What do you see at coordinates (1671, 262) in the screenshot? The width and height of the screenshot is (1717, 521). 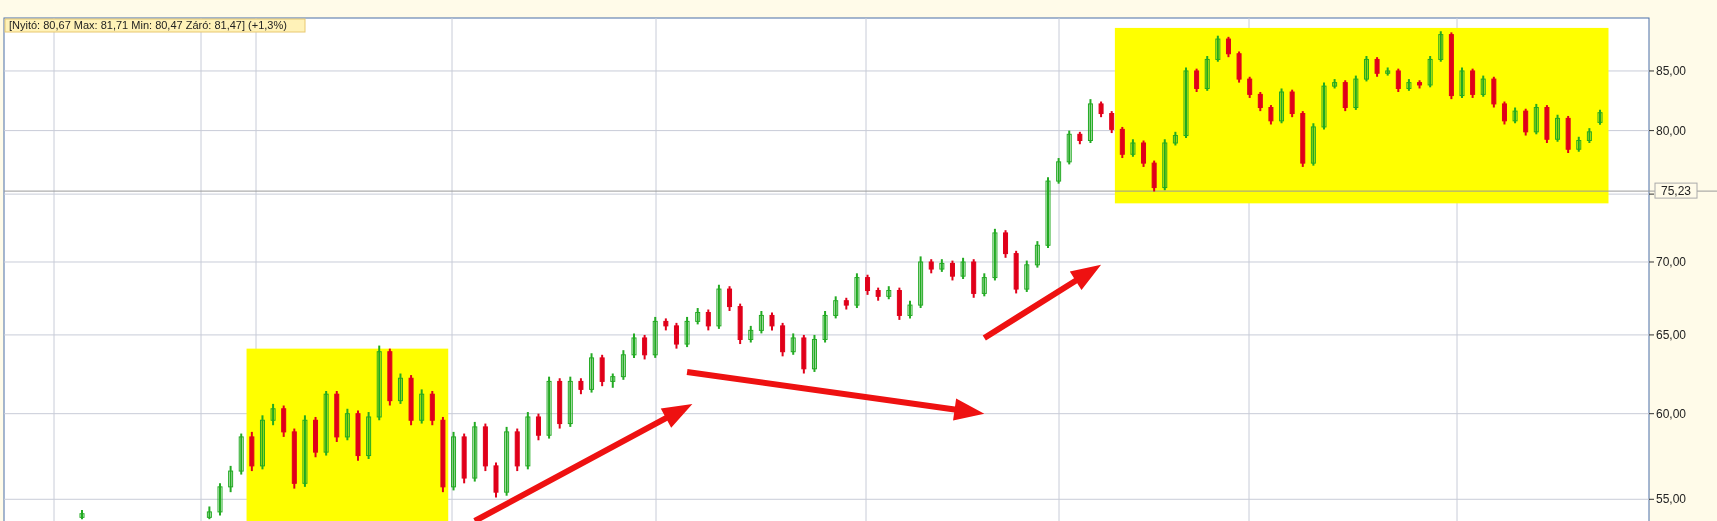 I see `y-tick-label: 70,00` at bounding box center [1671, 262].